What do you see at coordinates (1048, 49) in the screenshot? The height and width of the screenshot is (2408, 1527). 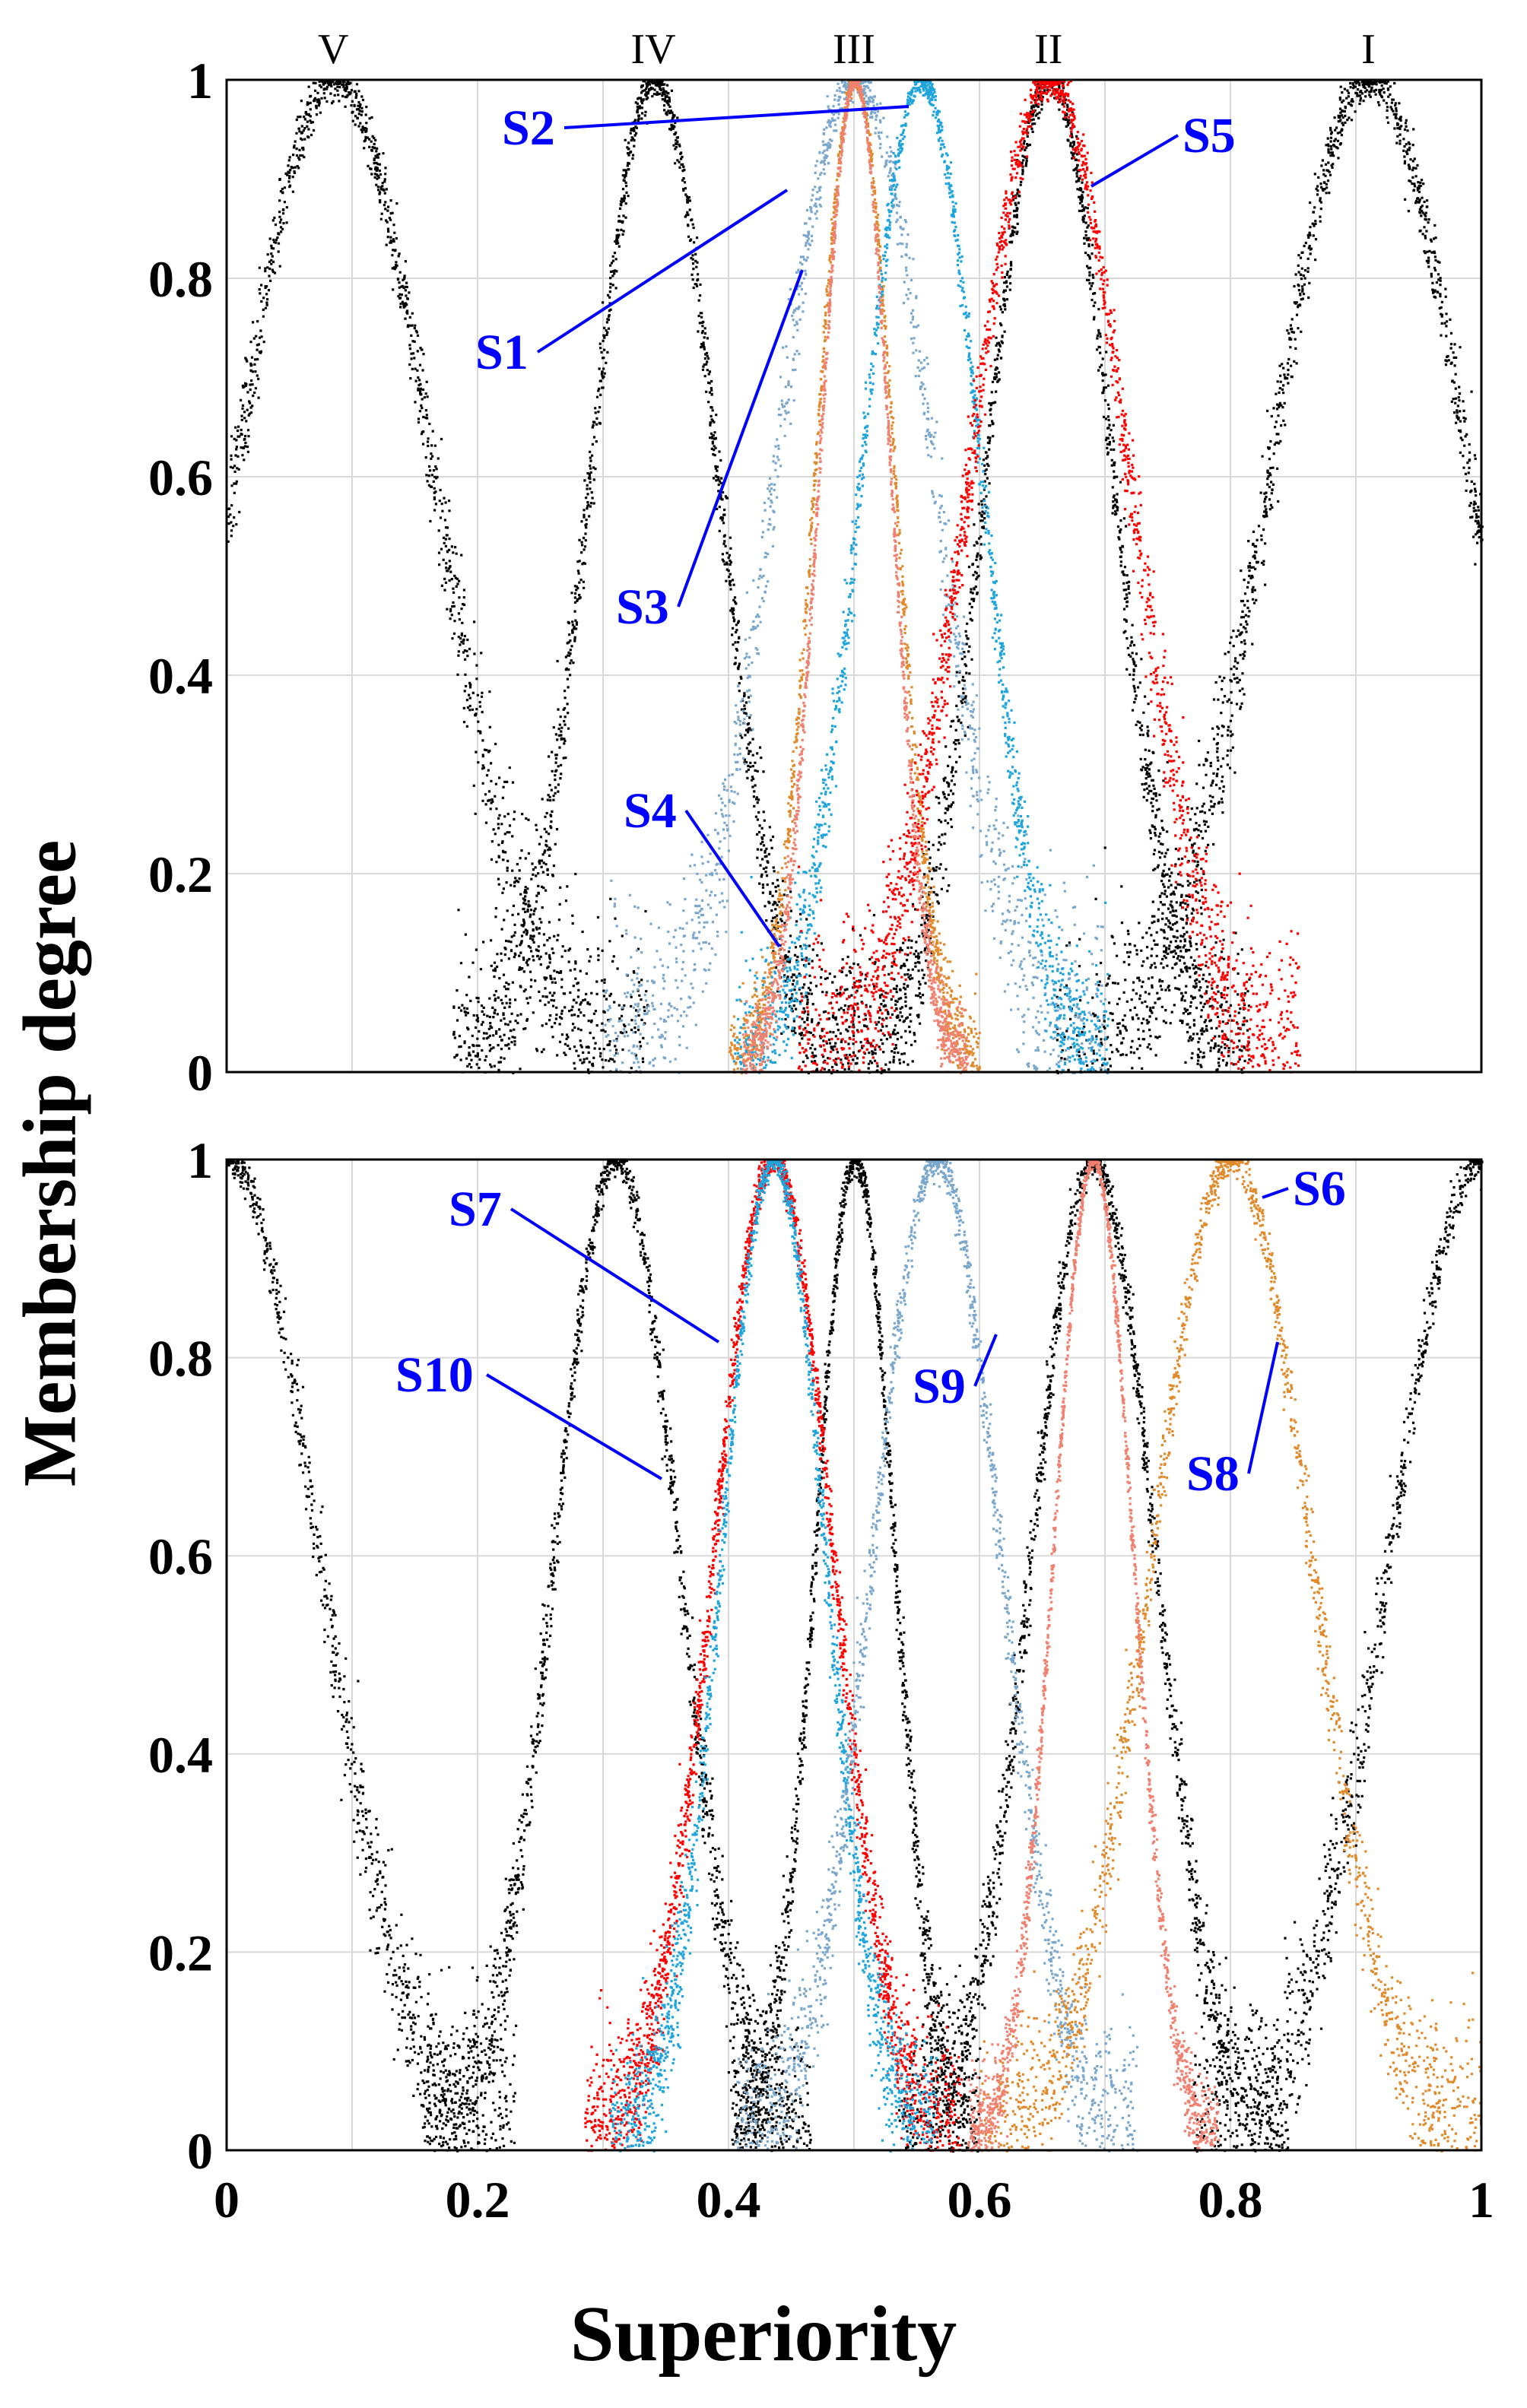 I see `grade-label: II` at bounding box center [1048, 49].